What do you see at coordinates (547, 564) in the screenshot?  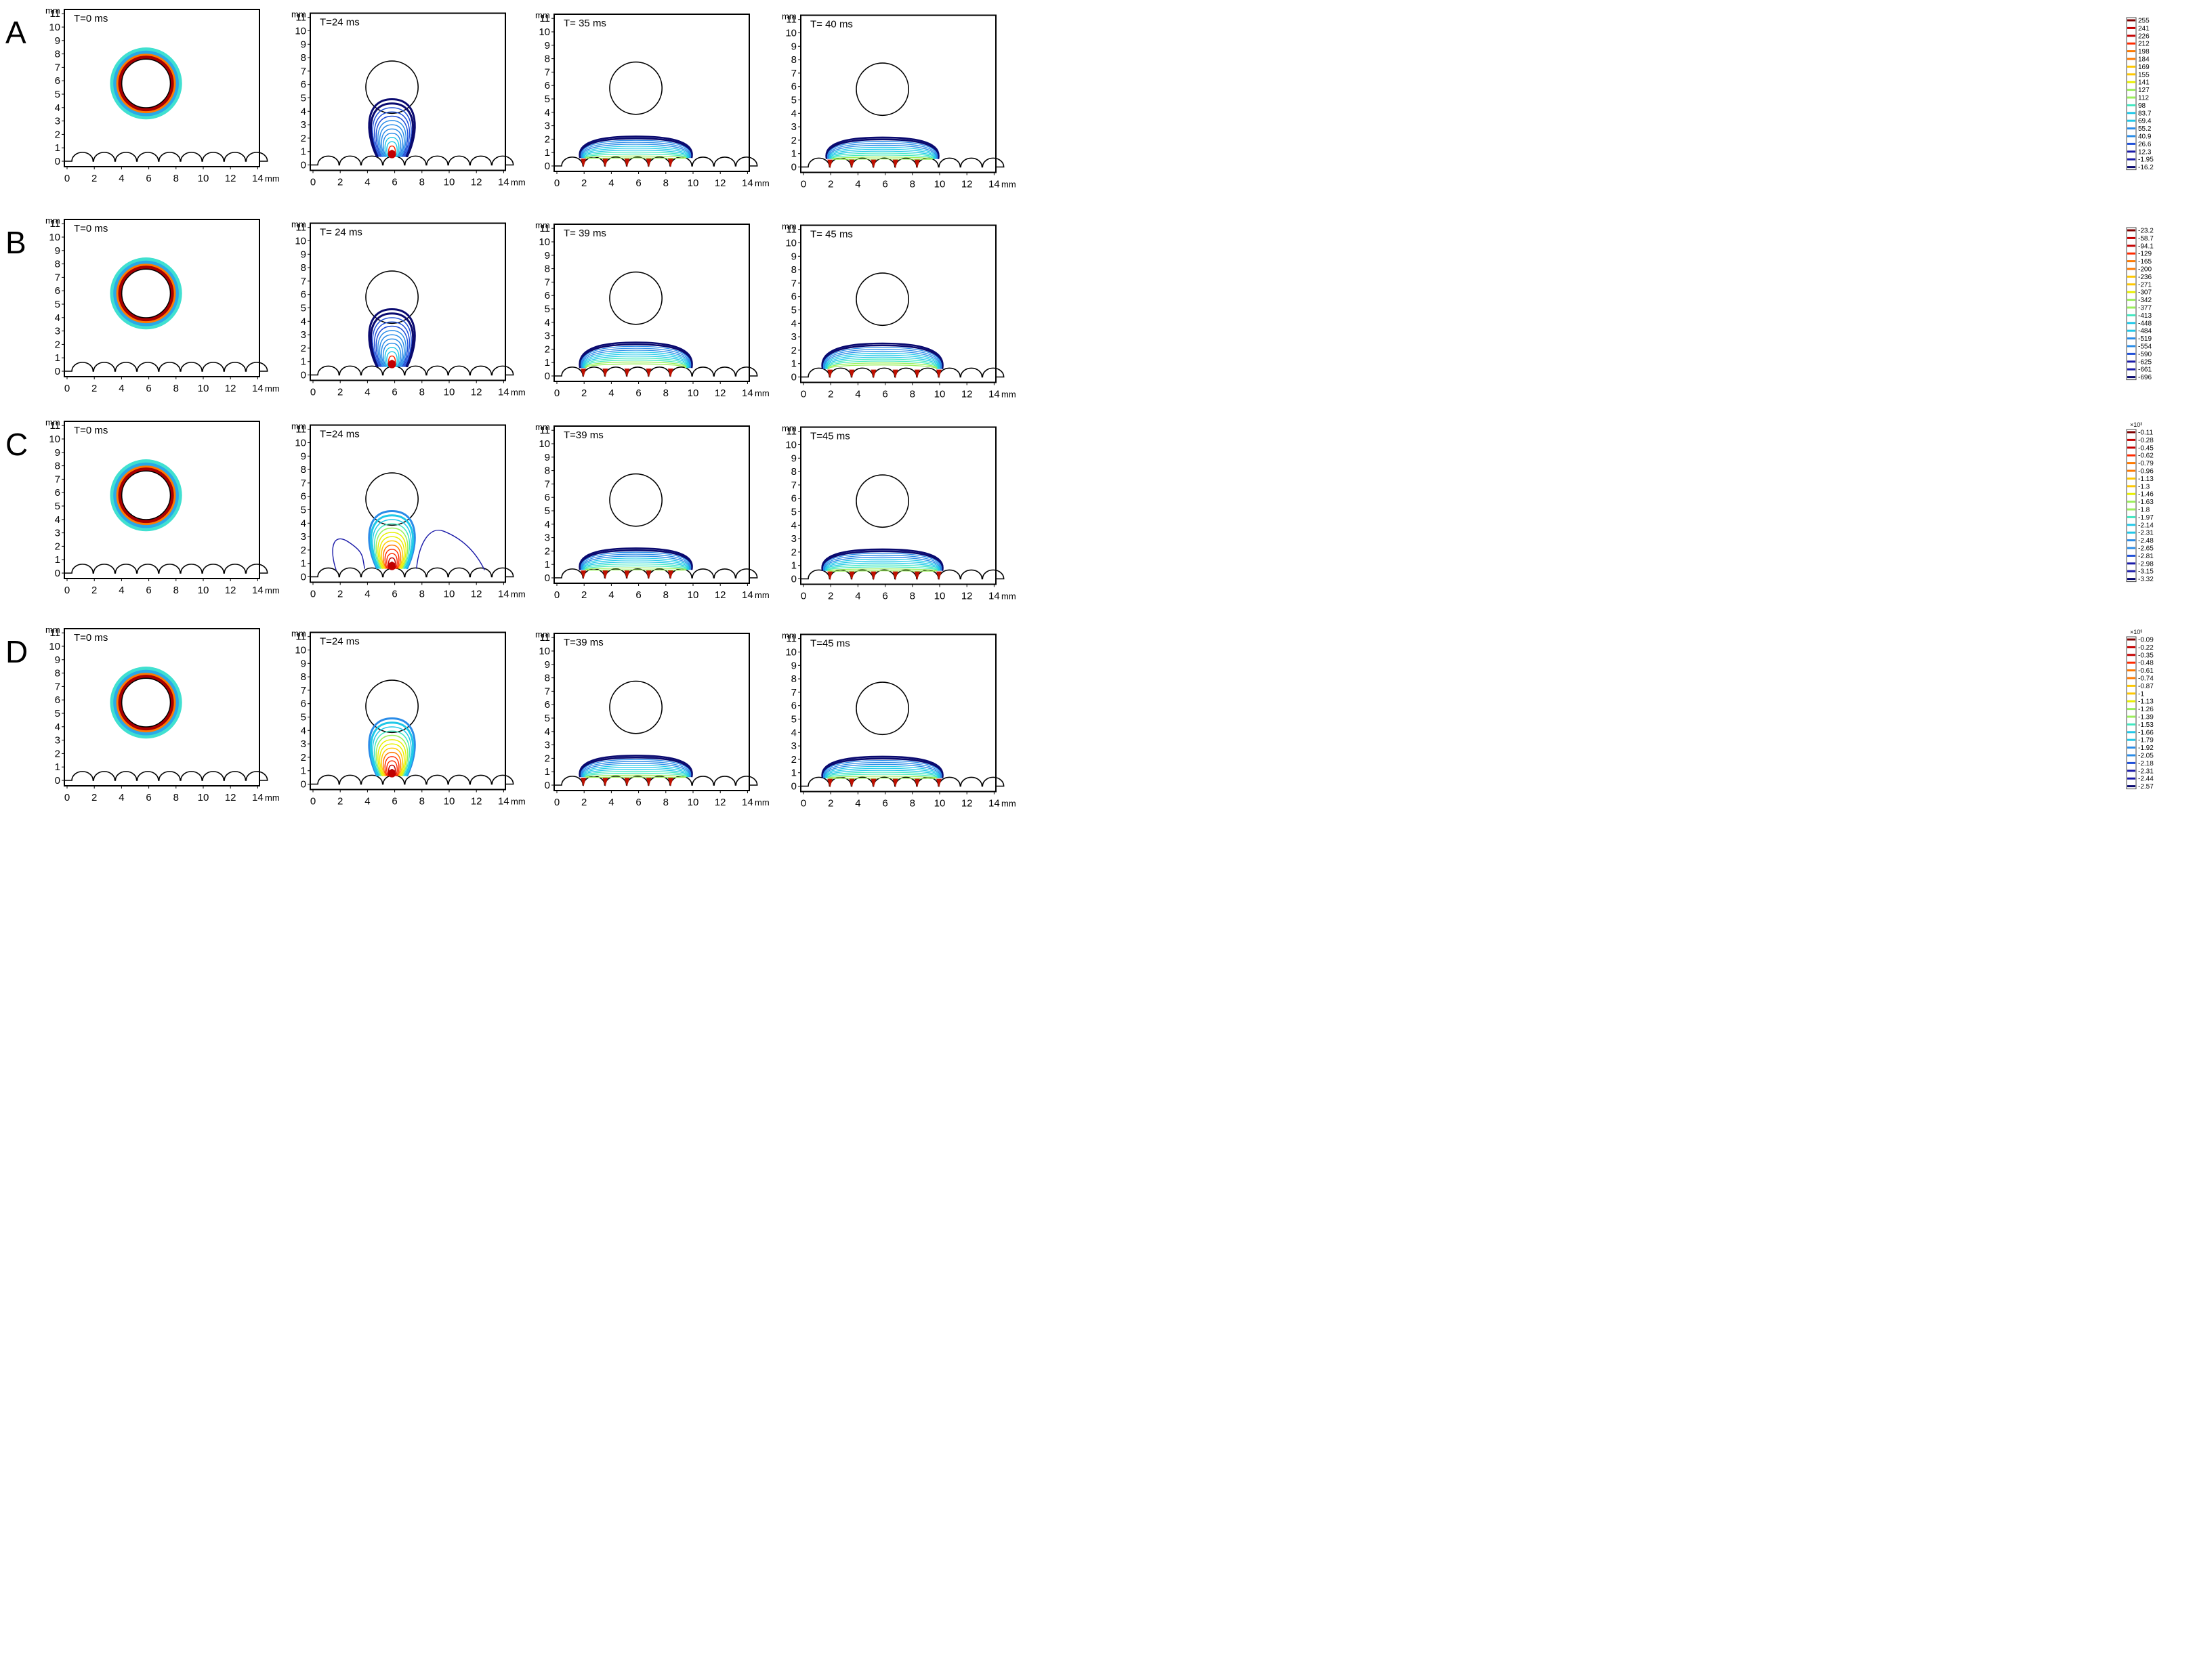 I see `y-tick-label: 1` at bounding box center [547, 564].